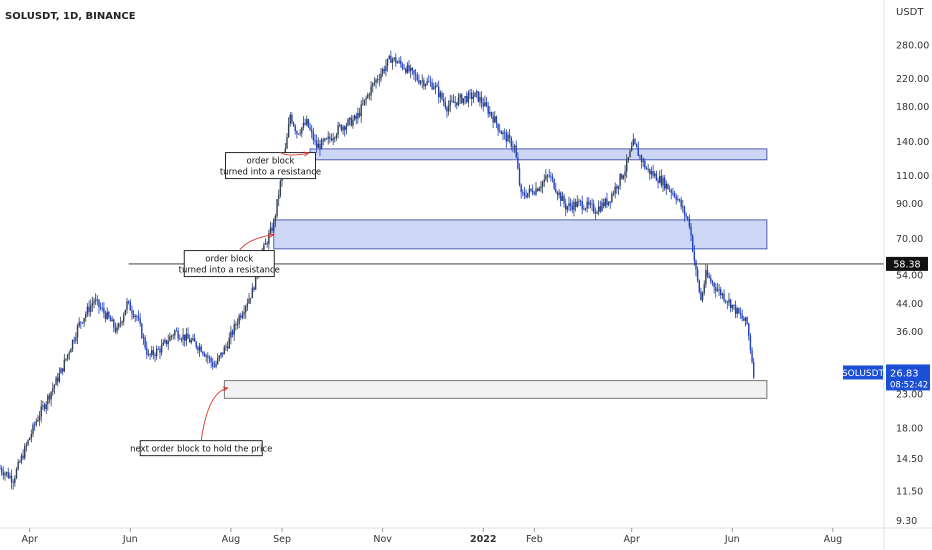 Image resolution: width=932 pixels, height=550 pixels. What do you see at coordinates (910, 12) in the screenshot?
I see `currency-label: USDT` at bounding box center [910, 12].